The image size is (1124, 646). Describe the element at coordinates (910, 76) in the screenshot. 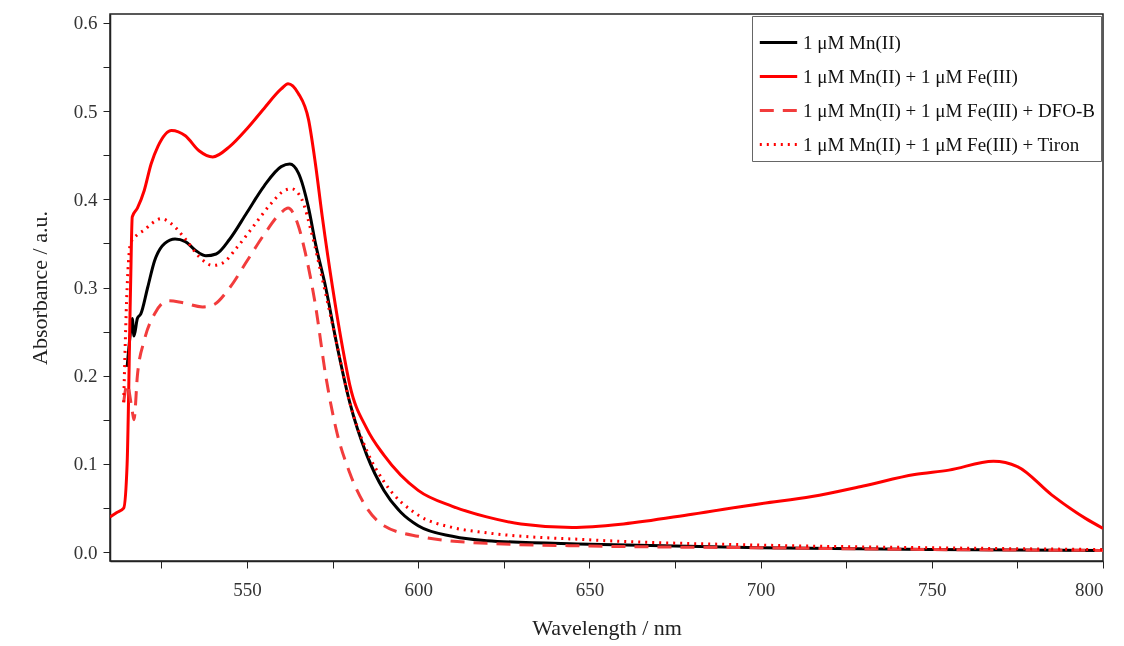

I see `legend-label: 1 μM Mn(II) + 1 μM Fe(III)` at that location.